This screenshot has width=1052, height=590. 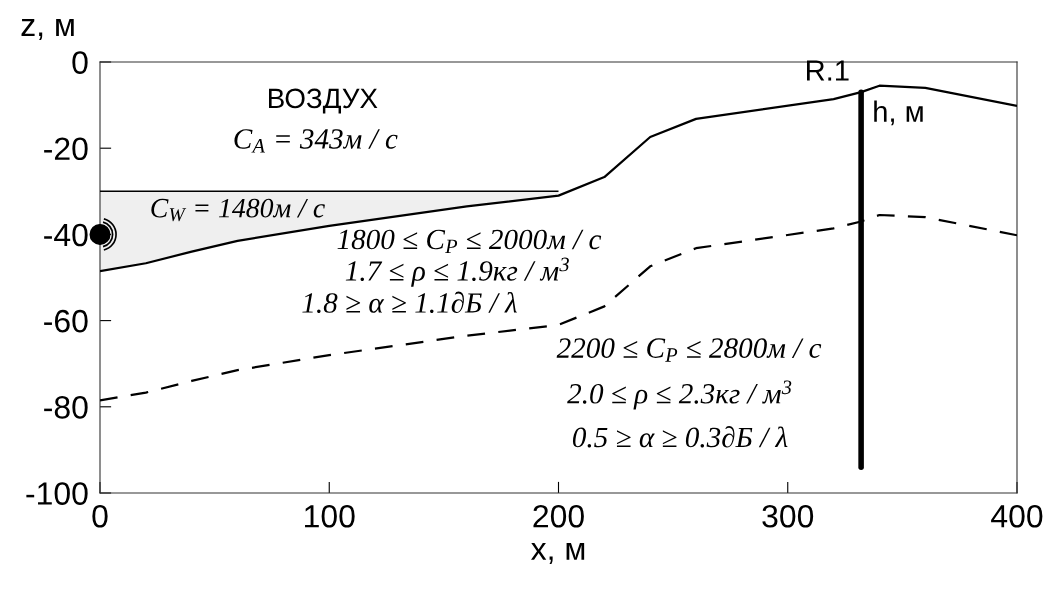 What do you see at coordinates (788, 516) in the screenshot?
I see `x-tick-label: 300` at bounding box center [788, 516].